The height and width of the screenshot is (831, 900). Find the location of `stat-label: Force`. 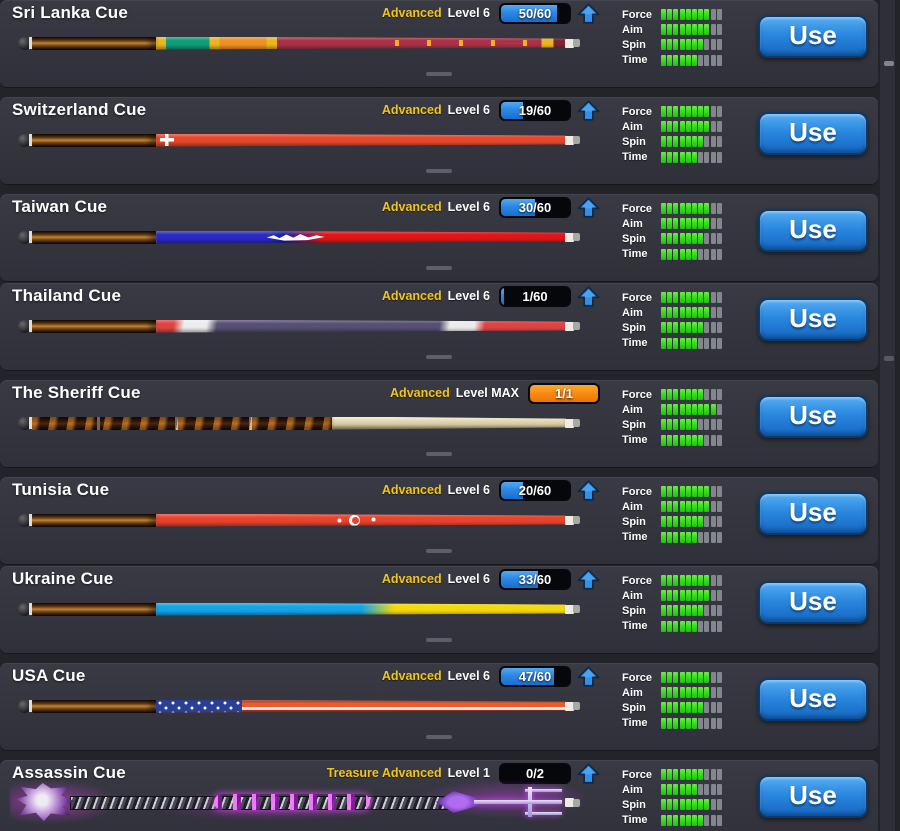

stat-label: Force is located at coordinates (637, 580).